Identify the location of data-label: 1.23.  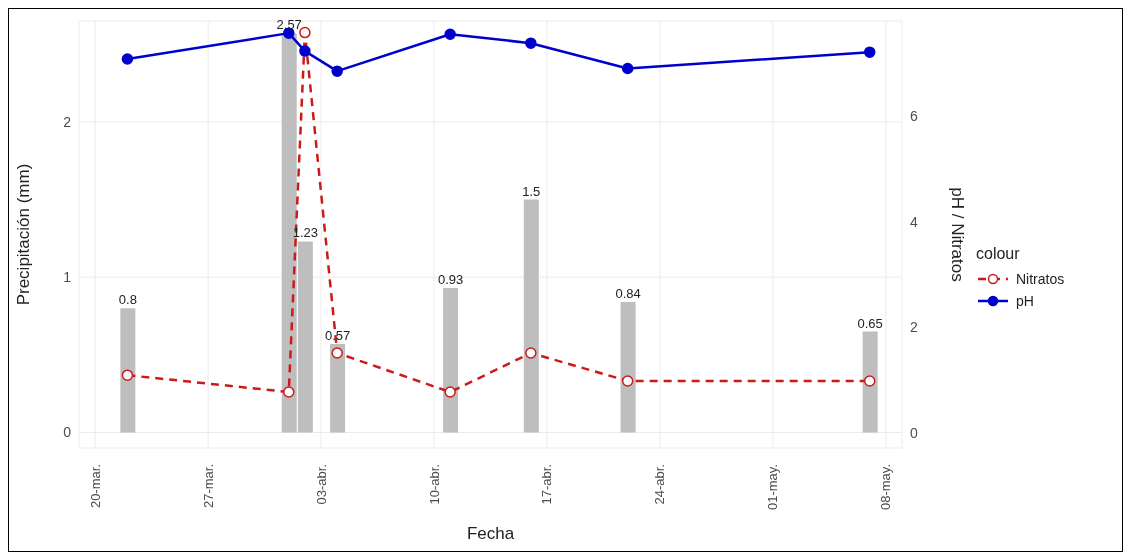
(305, 233).